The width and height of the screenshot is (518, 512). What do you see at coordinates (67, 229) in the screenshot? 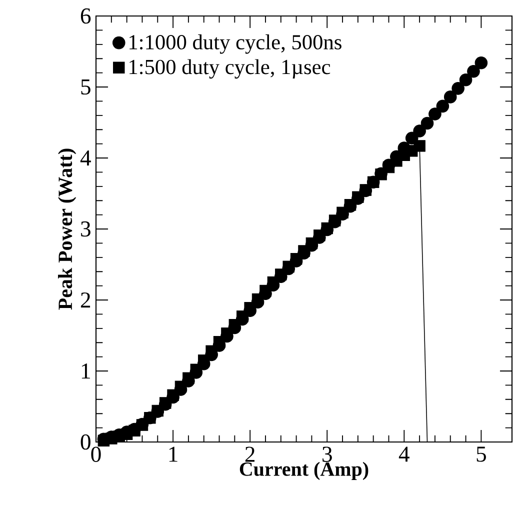
I see `y-axis-title: Peak Power (Watt)` at bounding box center [67, 229].